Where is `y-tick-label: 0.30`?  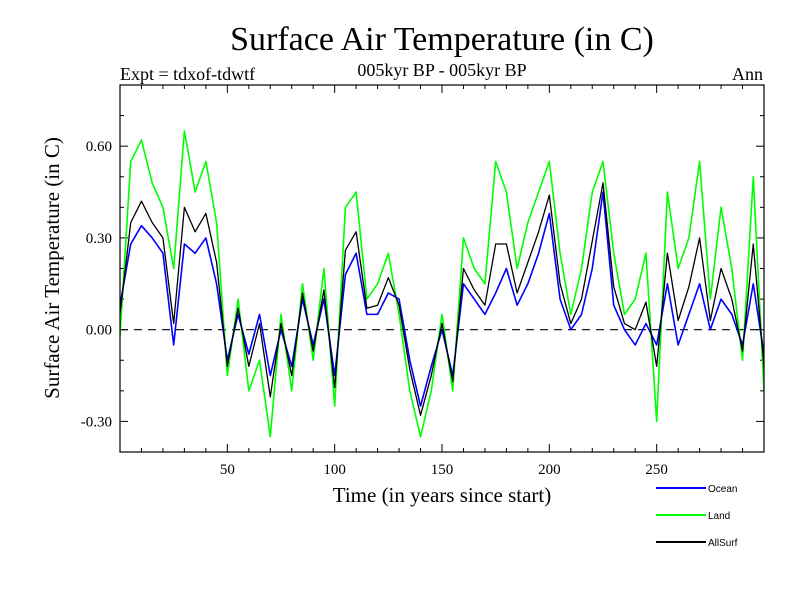
y-tick-label: 0.30 is located at coordinates (99, 239).